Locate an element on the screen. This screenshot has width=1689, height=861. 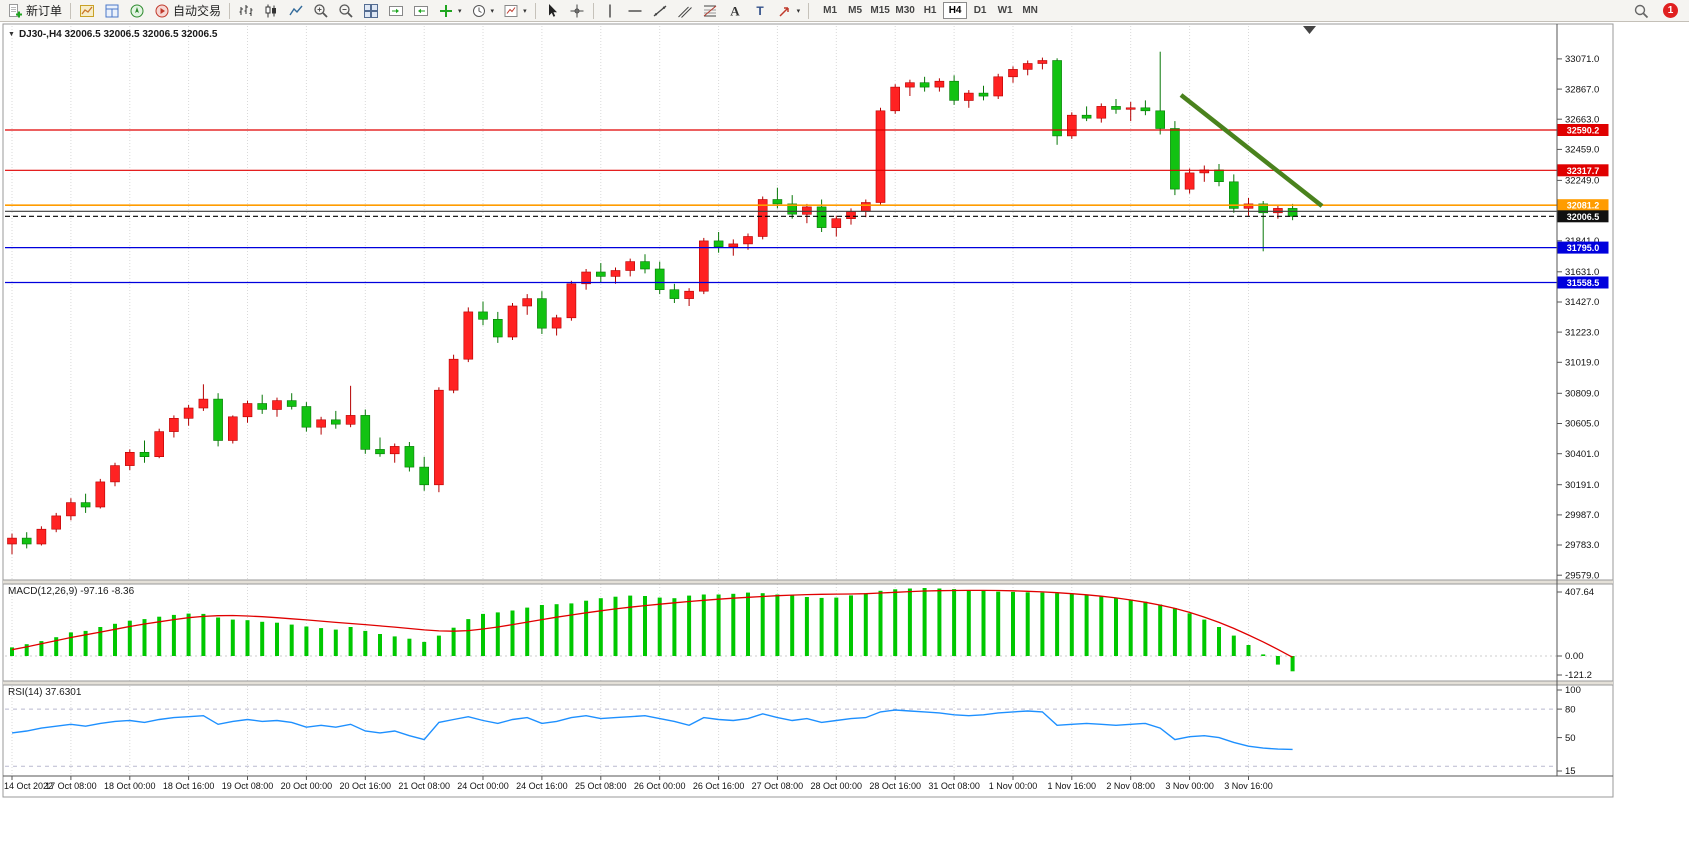
timeframe-group: M1 M5 M15 M30 H1 H4 D1 W1 MN is located at coordinates (930, 10).